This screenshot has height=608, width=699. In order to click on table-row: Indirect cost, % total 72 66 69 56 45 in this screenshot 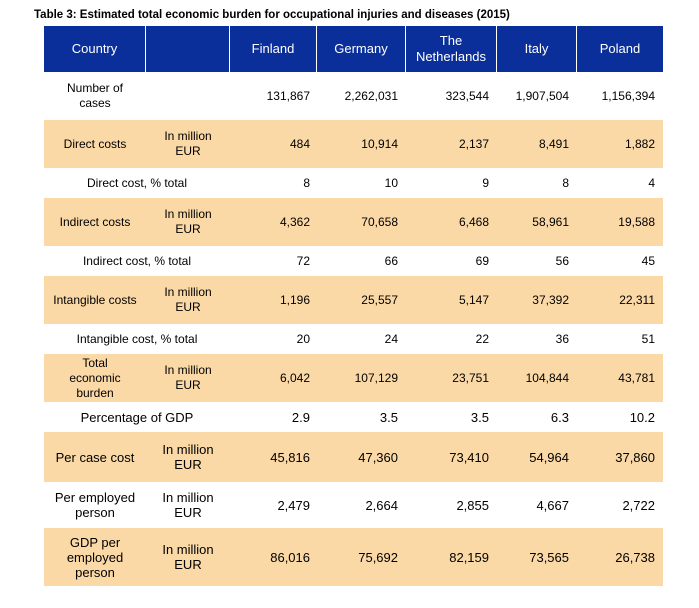, I will do `click(353, 261)`.